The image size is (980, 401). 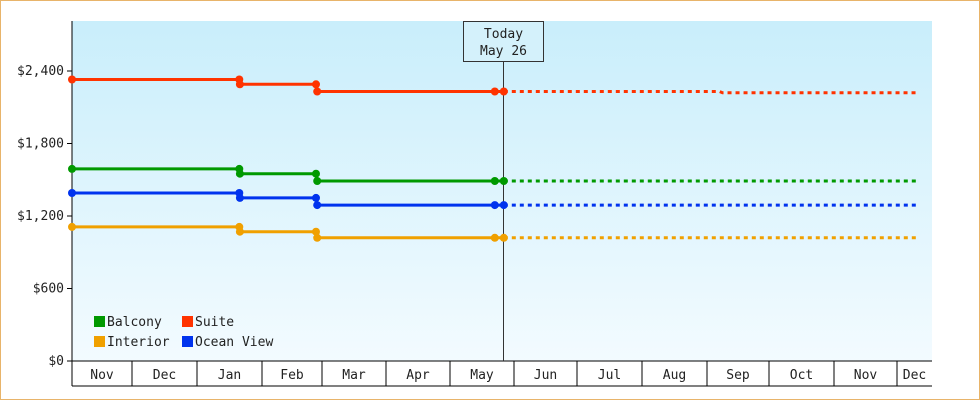 I want to click on y-tick-label: $2,400, so click(x=40, y=71).